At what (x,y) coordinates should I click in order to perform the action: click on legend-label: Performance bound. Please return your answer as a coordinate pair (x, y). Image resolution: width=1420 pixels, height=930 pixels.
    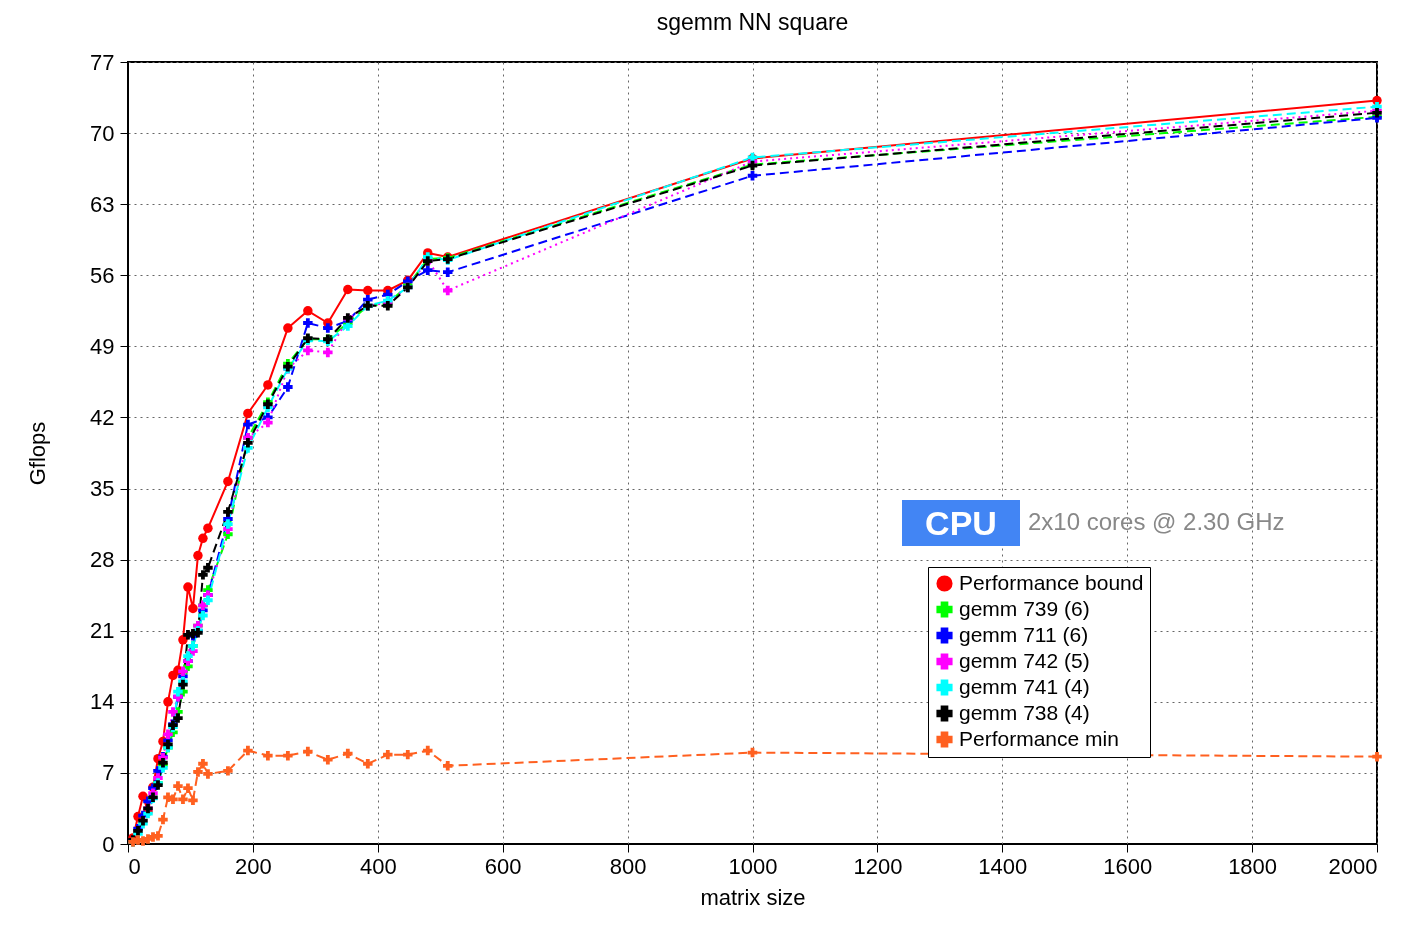
    Looking at the image, I should click on (1051, 582).